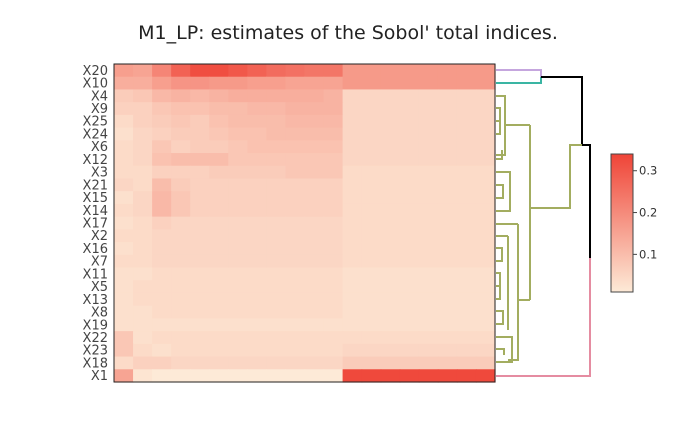 The width and height of the screenshot is (696, 445). I want to click on y-tick-label: X12, so click(95, 160).